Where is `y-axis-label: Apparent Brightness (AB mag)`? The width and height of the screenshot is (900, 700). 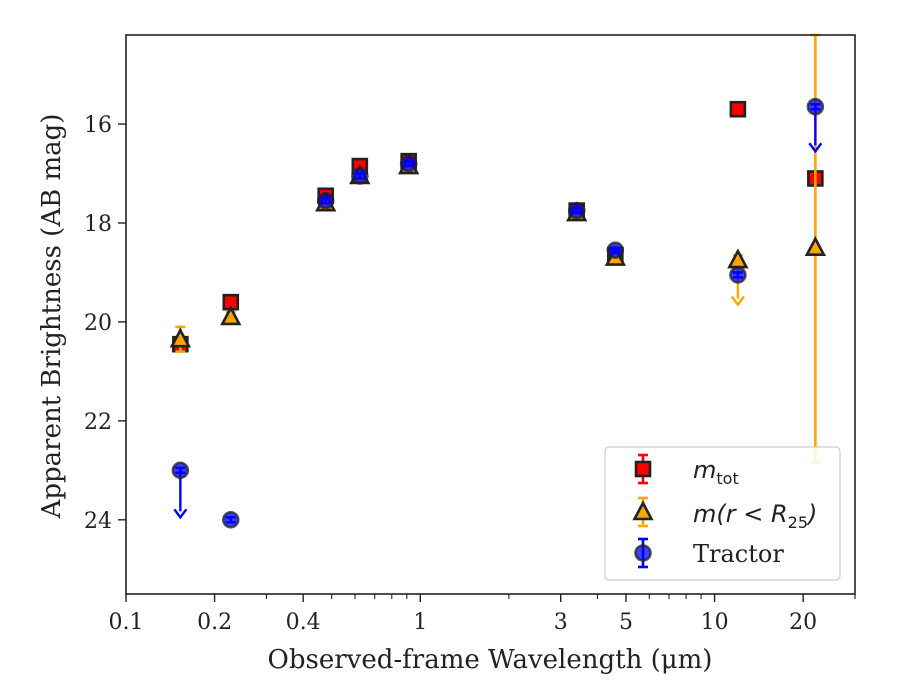
y-axis-label: Apparent Brightness (AB mag) is located at coordinates (52, 317).